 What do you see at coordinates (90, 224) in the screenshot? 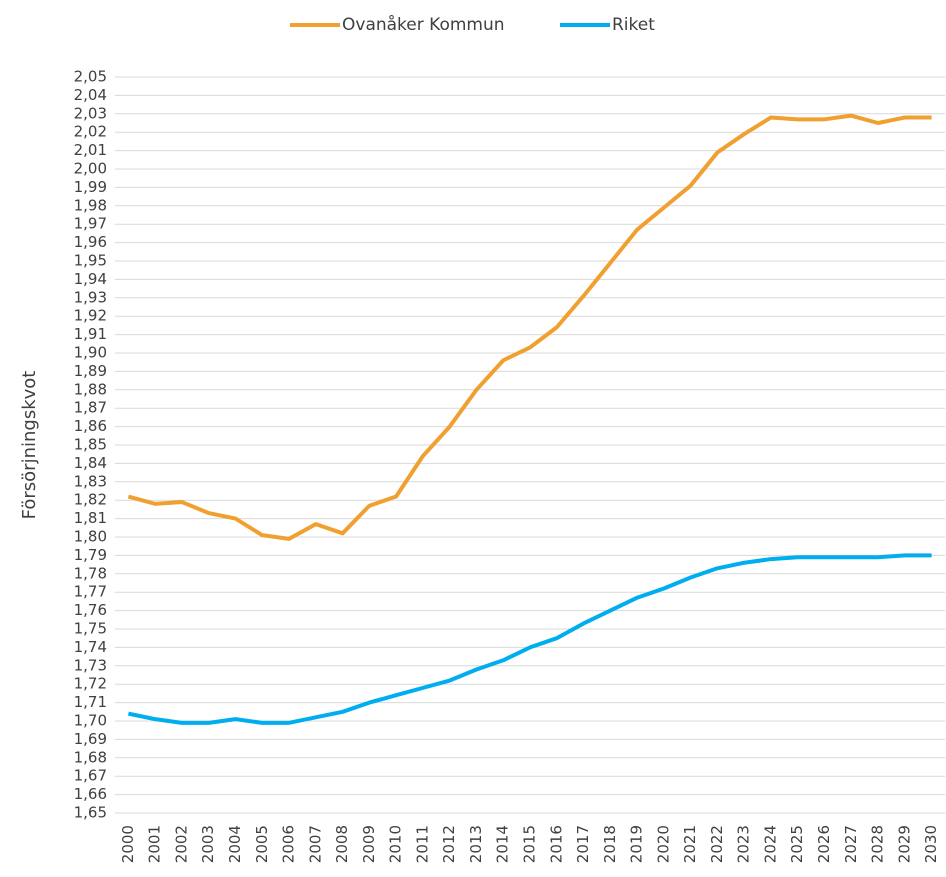
I see `y-tick-label: 1,97` at bounding box center [90, 224].